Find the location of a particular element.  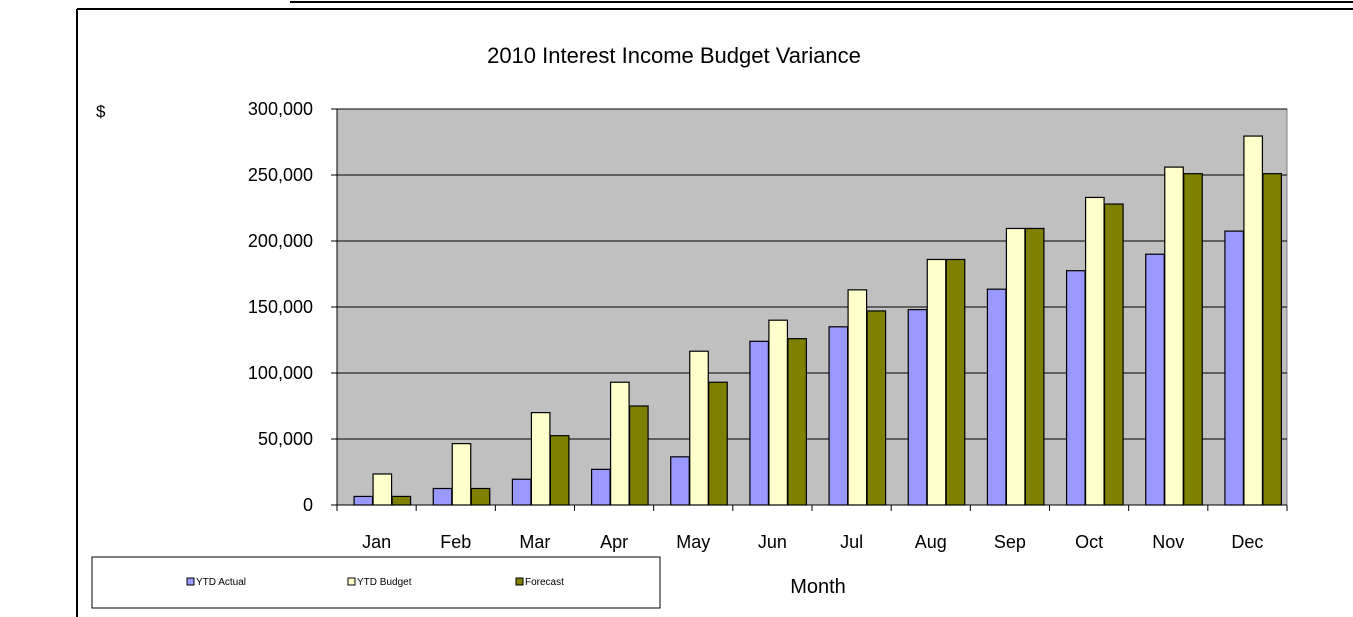

legend-item-ytd-actual: YTD Actual is located at coordinates (216, 582).